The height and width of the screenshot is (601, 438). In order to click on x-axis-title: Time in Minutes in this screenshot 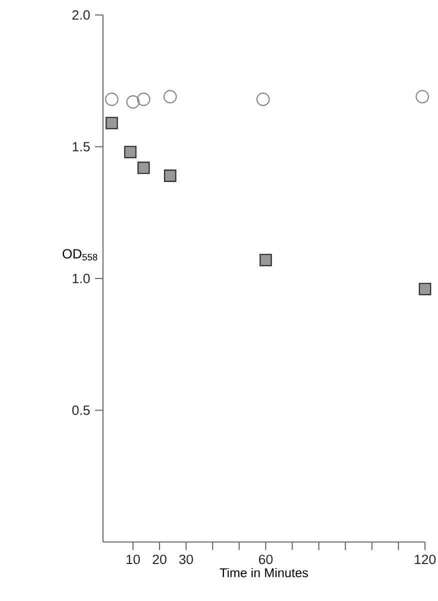, I will do `click(264, 573)`.